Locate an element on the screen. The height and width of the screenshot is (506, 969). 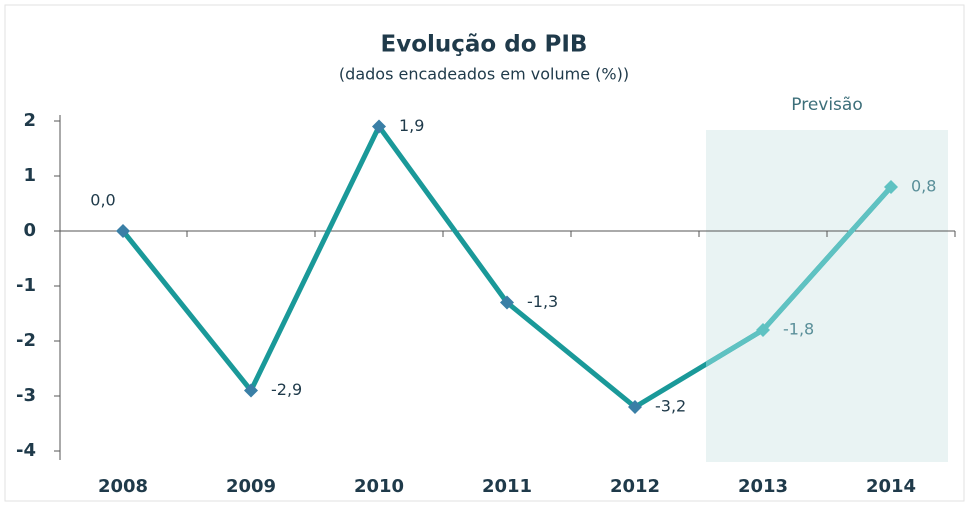
value-label: -3,2 is located at coordinates (670, 406).